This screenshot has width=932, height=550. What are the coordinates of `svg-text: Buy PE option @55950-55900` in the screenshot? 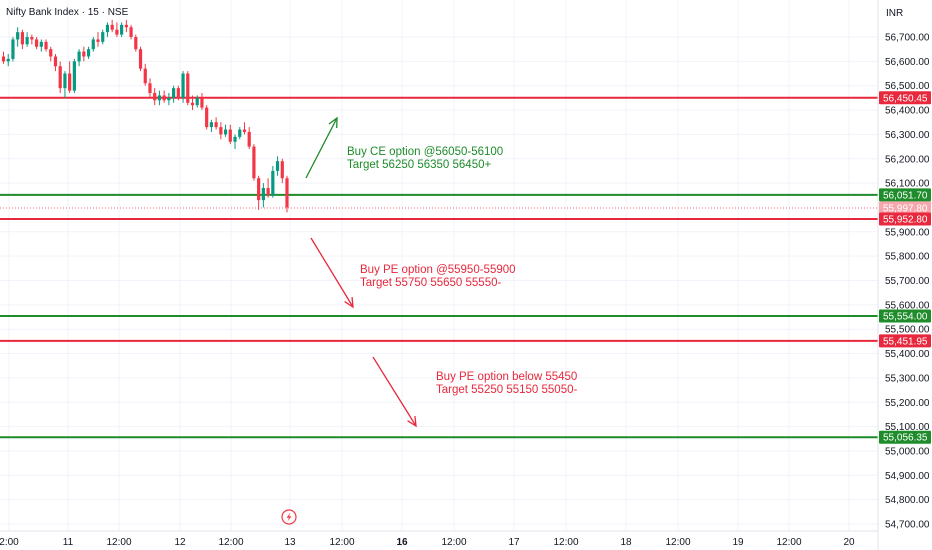 It's located at (438, 270).